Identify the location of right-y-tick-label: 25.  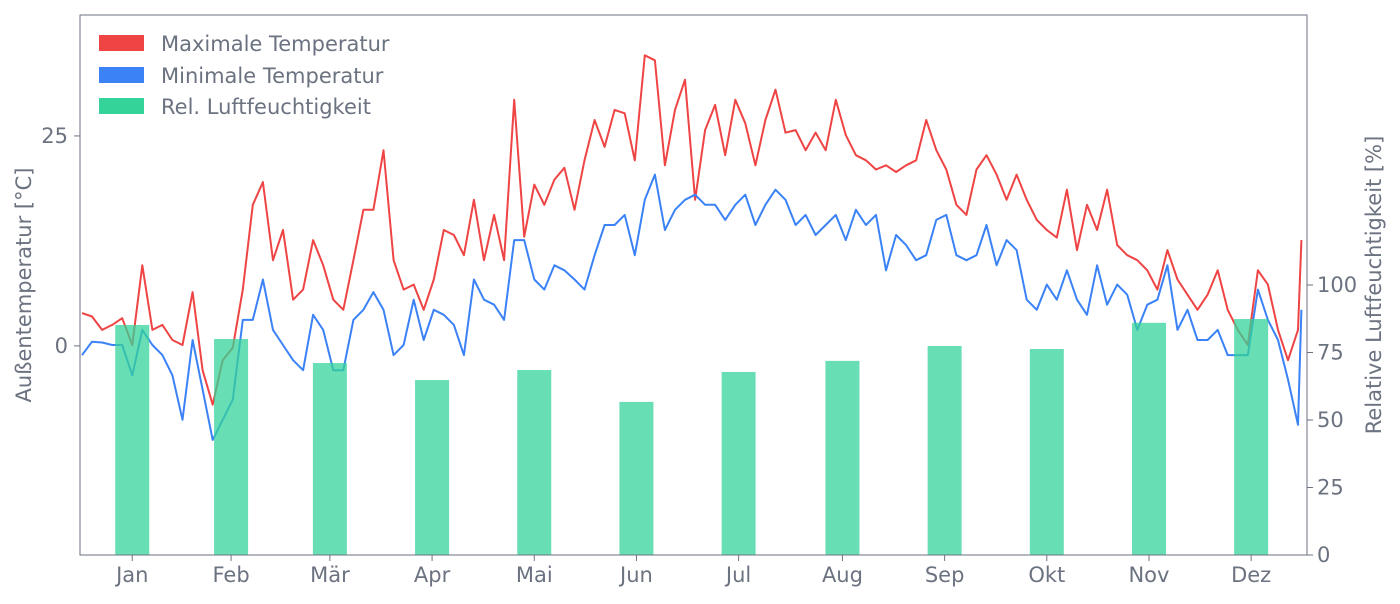
(1330, 488).